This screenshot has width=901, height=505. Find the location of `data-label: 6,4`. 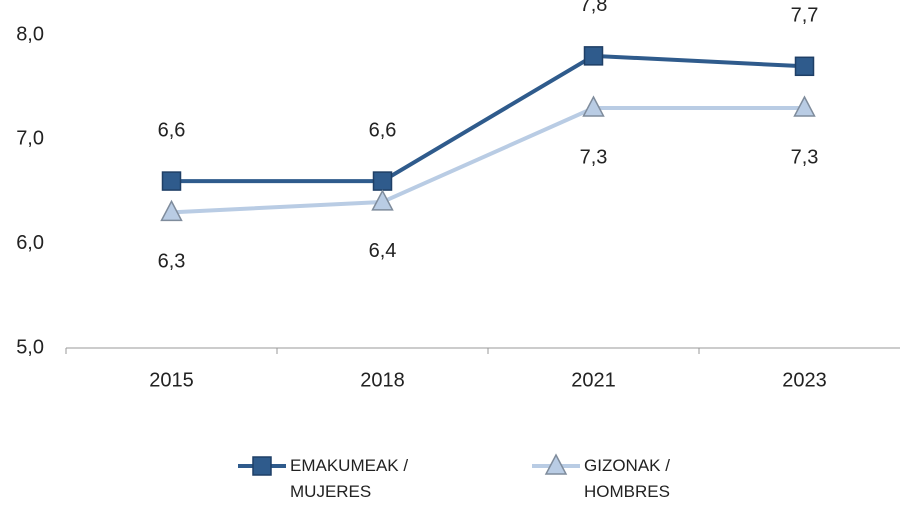

data-label: 6,4 is located at coordinates (383, 251).